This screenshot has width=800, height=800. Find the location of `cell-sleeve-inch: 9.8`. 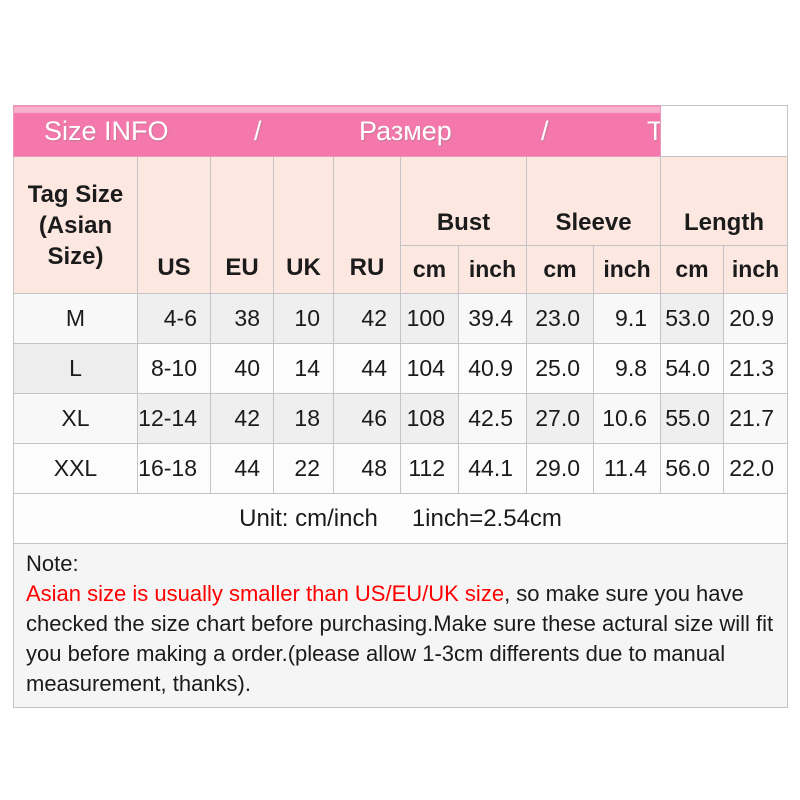

cell-sleeve-inch: 9.8 is located at coordinates (627, 368).